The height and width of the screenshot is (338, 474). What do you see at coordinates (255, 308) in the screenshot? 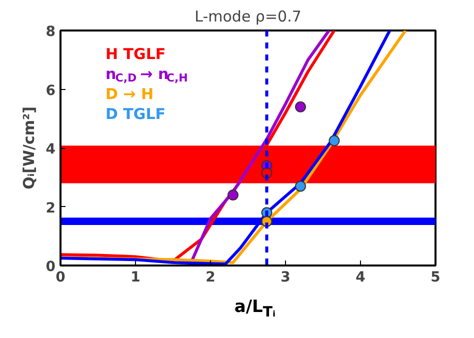
I see `x-axis-title: a/L$_{Tᵢ}$` at bounding box center [255, 308].